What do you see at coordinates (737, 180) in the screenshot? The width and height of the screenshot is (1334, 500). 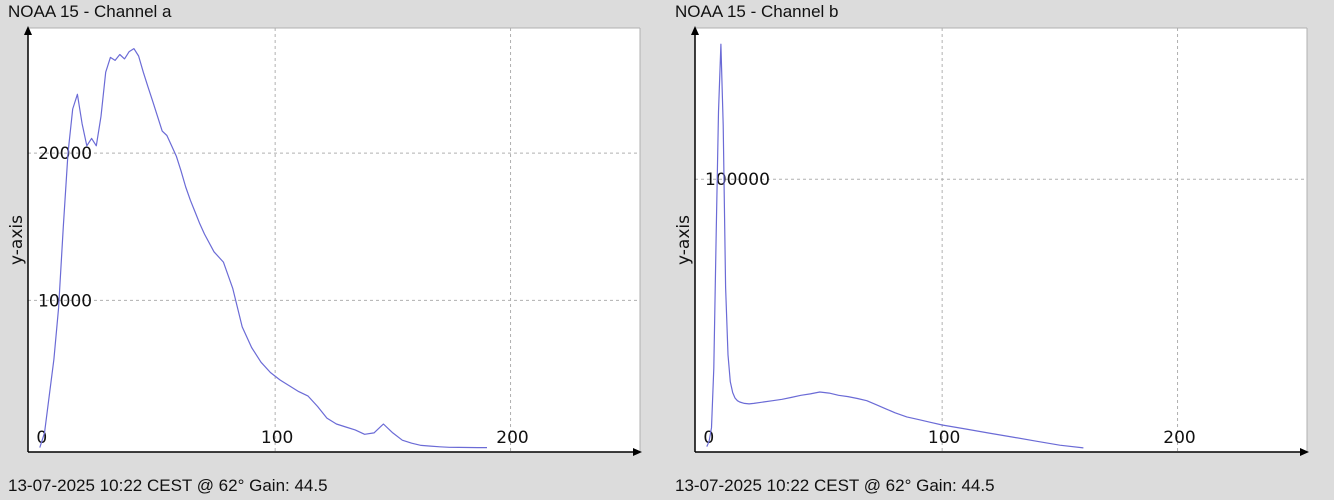 I see `y-tick-label: 100000` at bounding box center [737, 180].